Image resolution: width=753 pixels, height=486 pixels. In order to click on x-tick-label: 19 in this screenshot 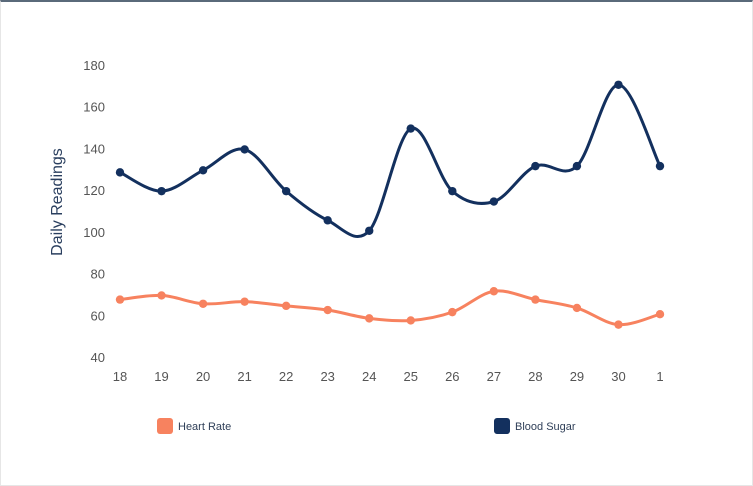, I will do `click(161, 376)`.